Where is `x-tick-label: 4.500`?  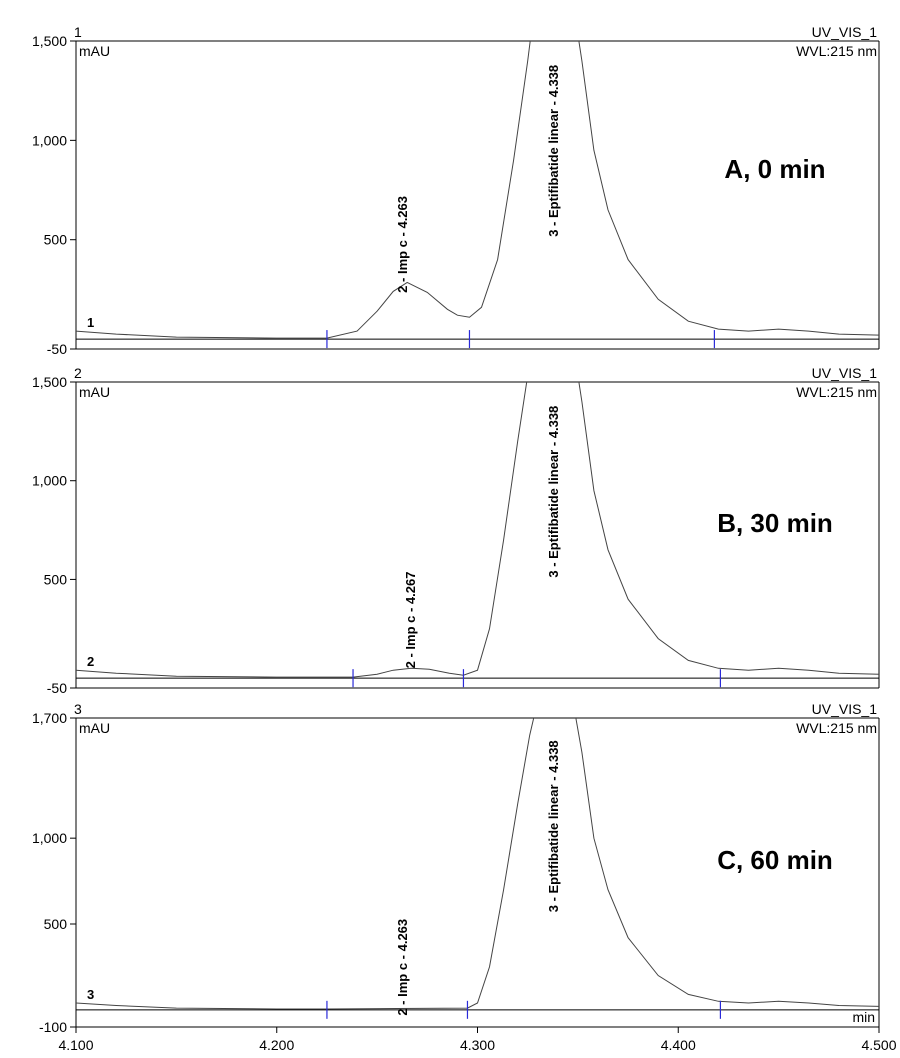 x-tick-label: 4.500 is located at coordinates (878, 1045).